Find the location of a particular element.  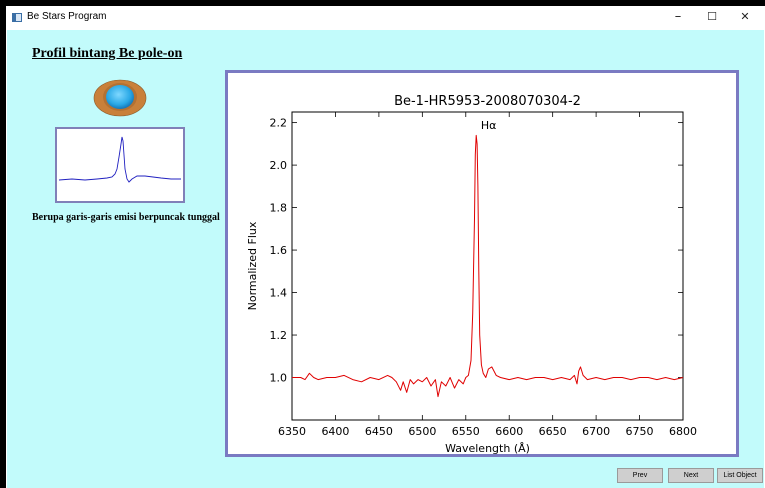

y-axis-label: Normalized Flux is located at coordinates (252, 265).